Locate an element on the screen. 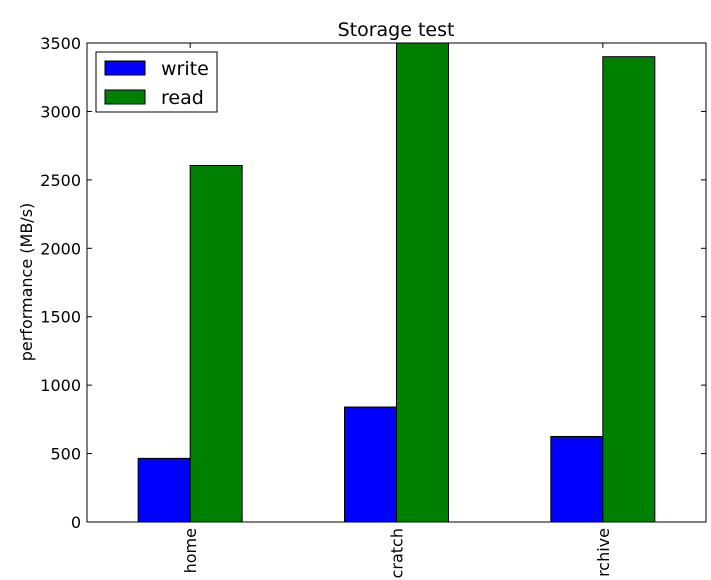 This screenshot has width=711, height=580. y-tick-label: 0 is located at coordinates (76, 522).